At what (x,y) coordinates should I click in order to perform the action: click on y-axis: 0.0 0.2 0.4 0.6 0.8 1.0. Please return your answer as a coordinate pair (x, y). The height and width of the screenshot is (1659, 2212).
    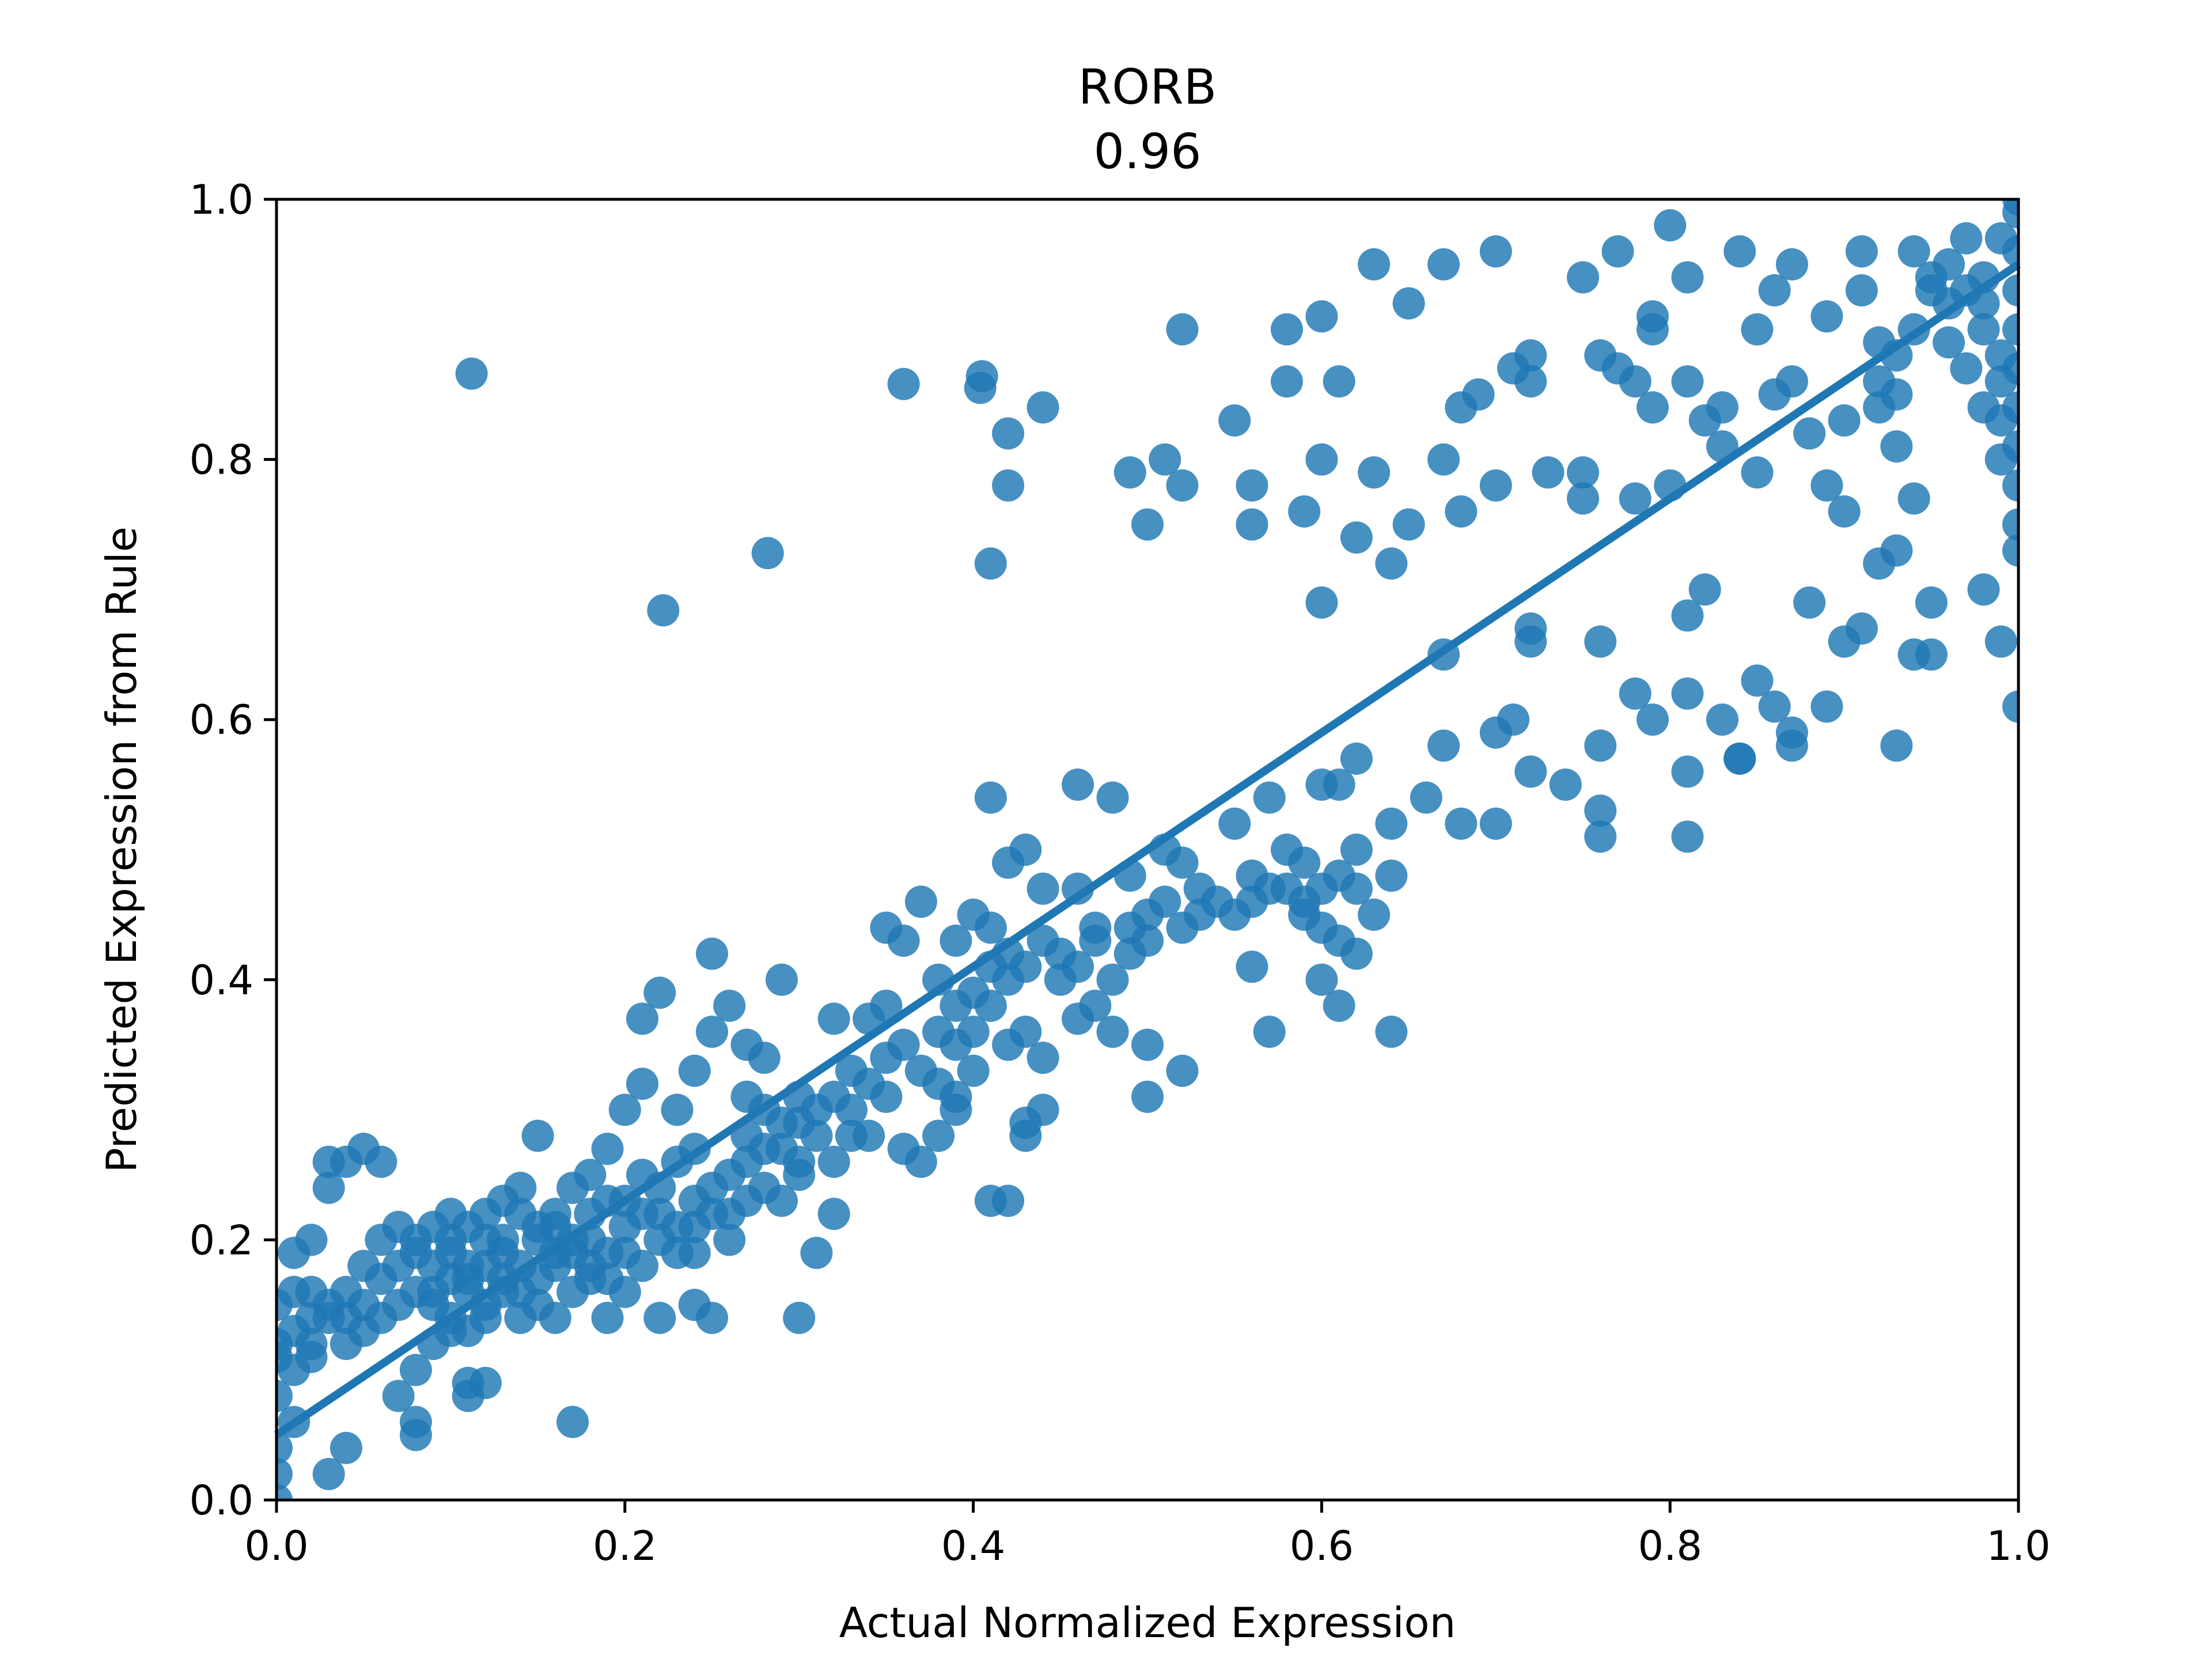
    Looking at the image, I should click on (233, 850).